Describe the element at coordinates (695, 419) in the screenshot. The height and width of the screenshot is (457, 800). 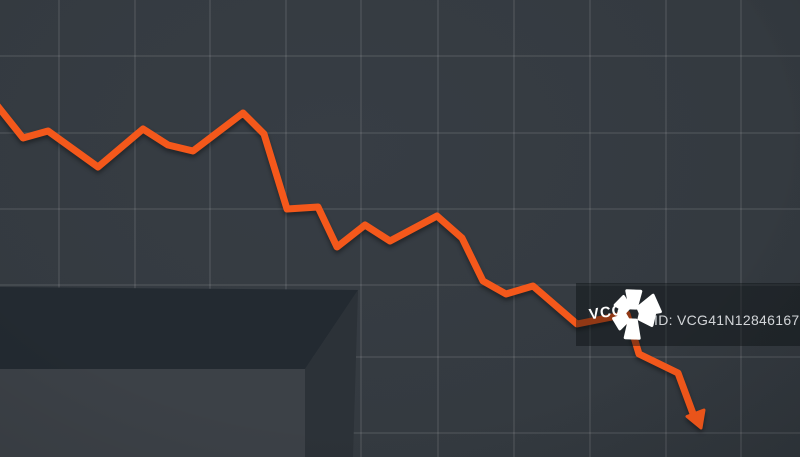
I see `trend-arrowhead-icon` at that location.